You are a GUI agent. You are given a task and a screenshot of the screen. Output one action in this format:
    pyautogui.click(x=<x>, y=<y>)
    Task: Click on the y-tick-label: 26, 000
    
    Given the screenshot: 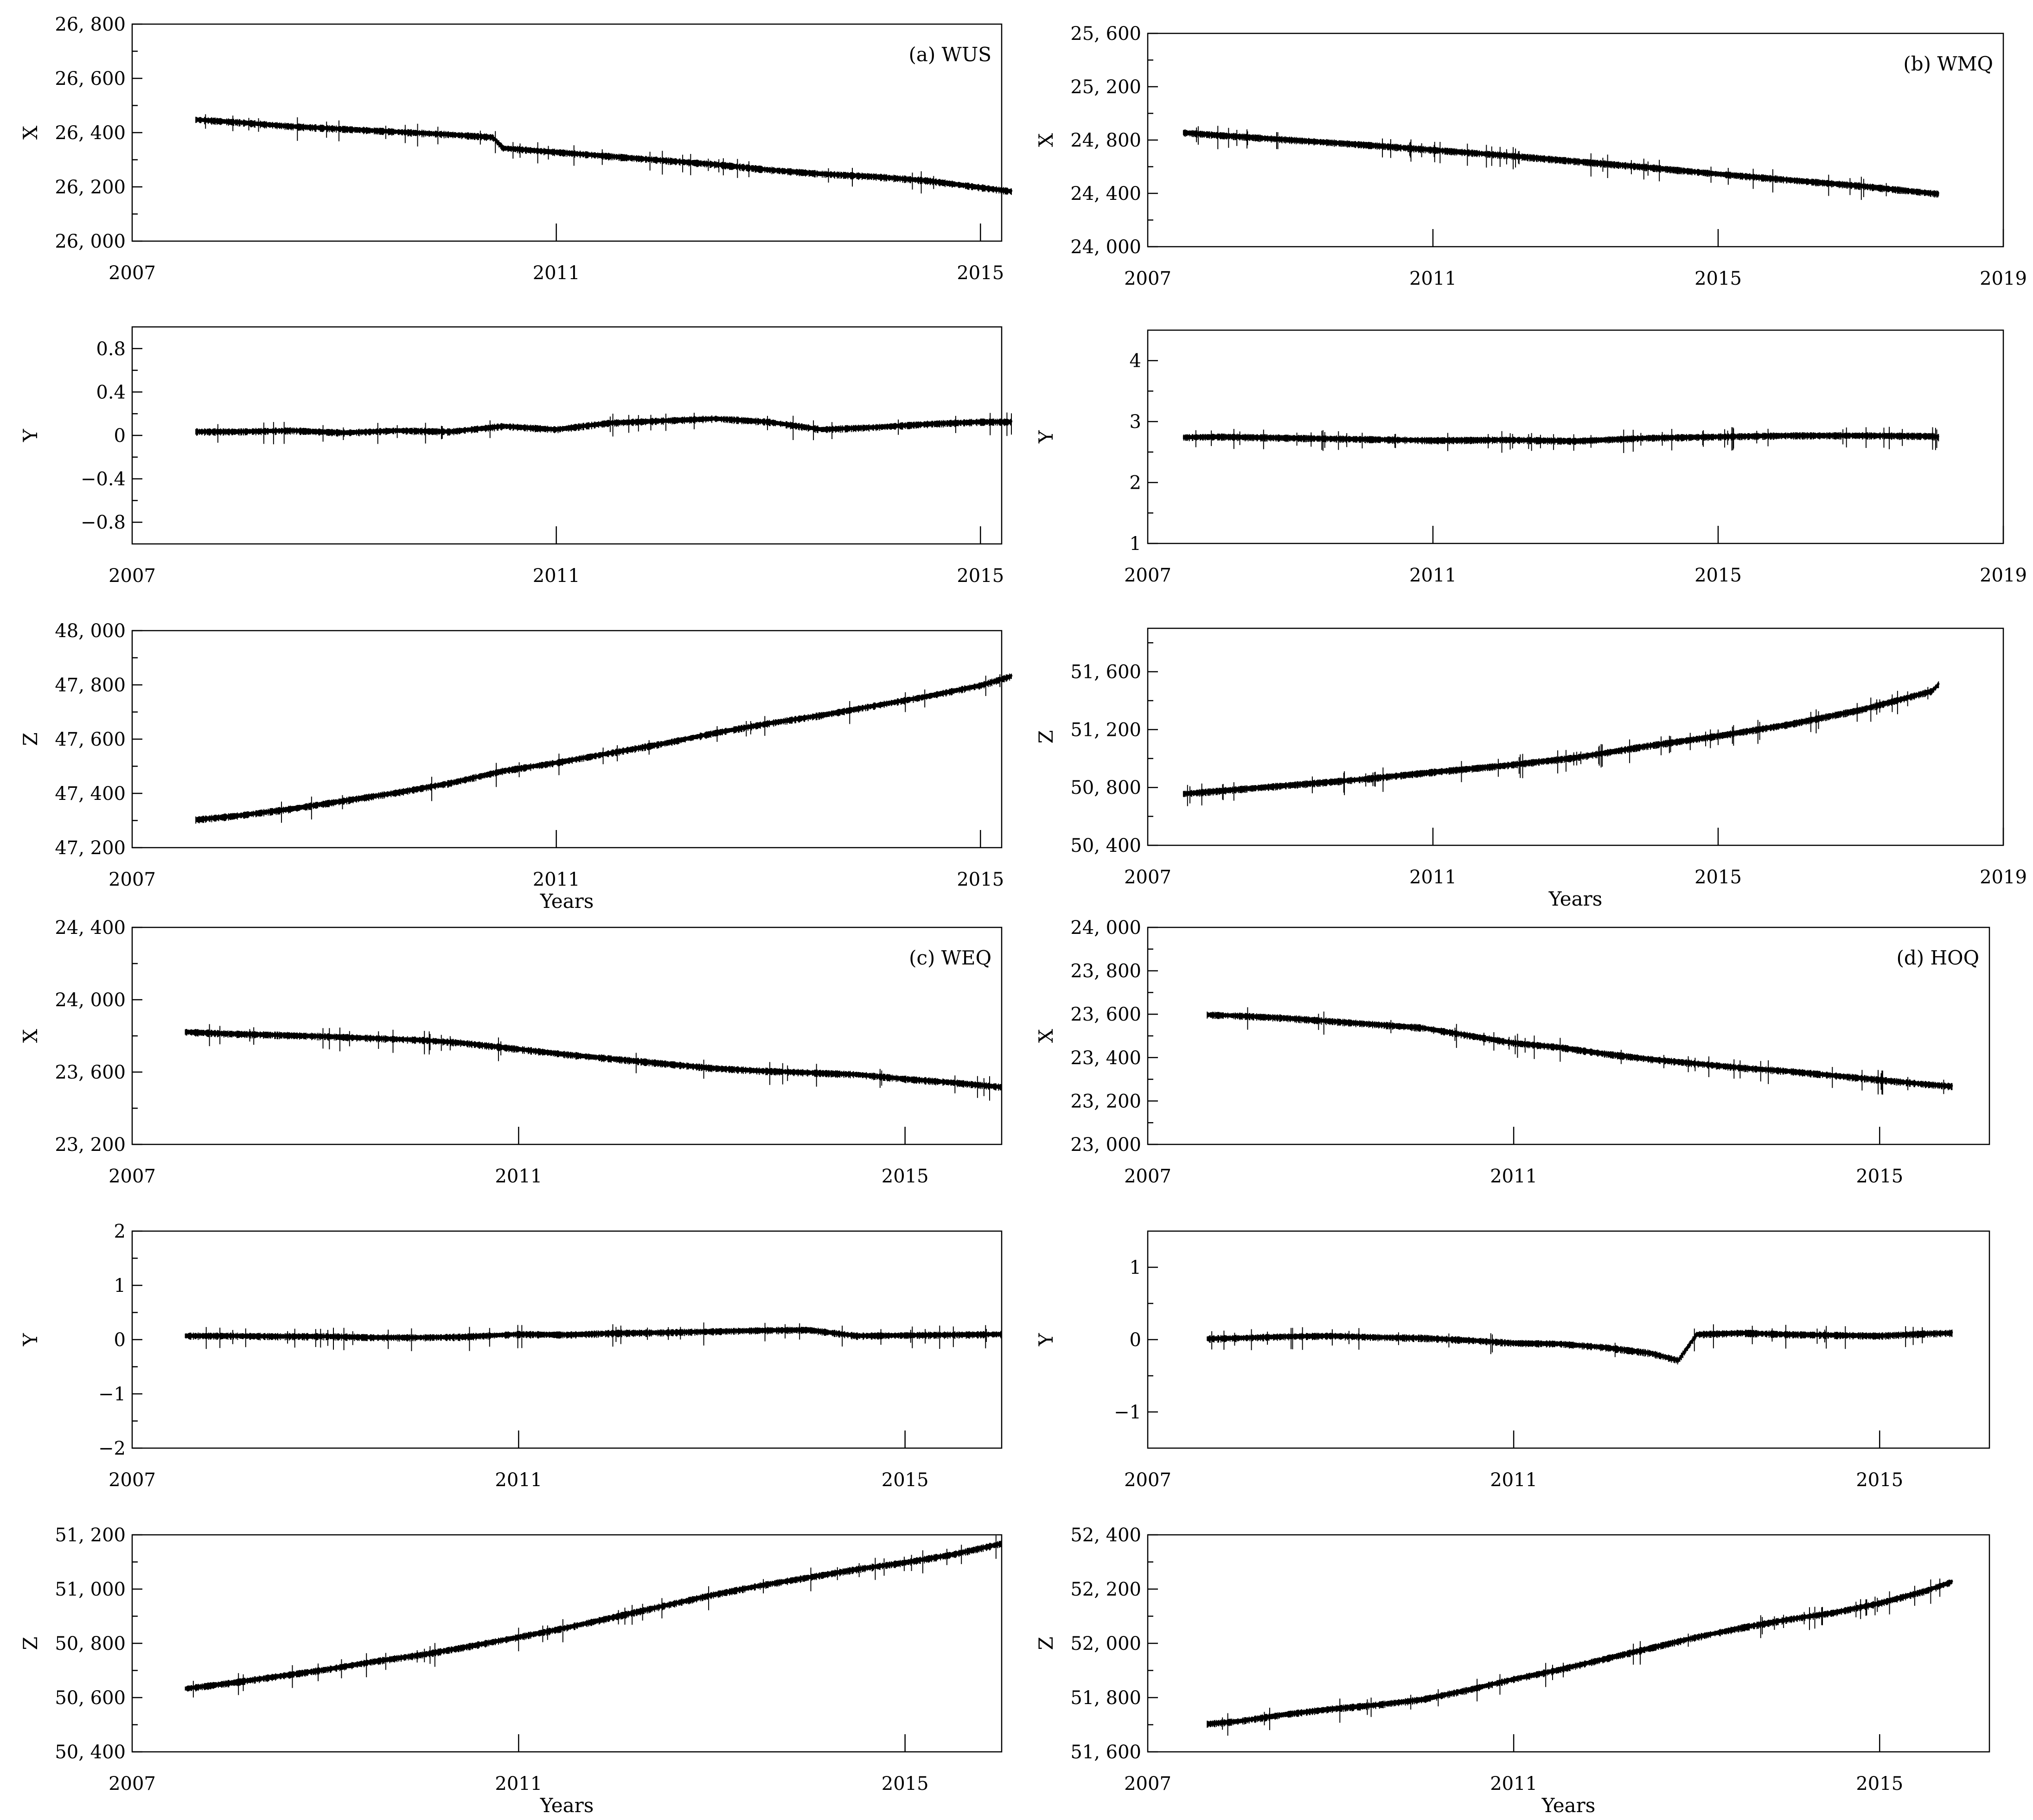 What is the action you would take?
    pyautogui.click(x=90, y=241)
    